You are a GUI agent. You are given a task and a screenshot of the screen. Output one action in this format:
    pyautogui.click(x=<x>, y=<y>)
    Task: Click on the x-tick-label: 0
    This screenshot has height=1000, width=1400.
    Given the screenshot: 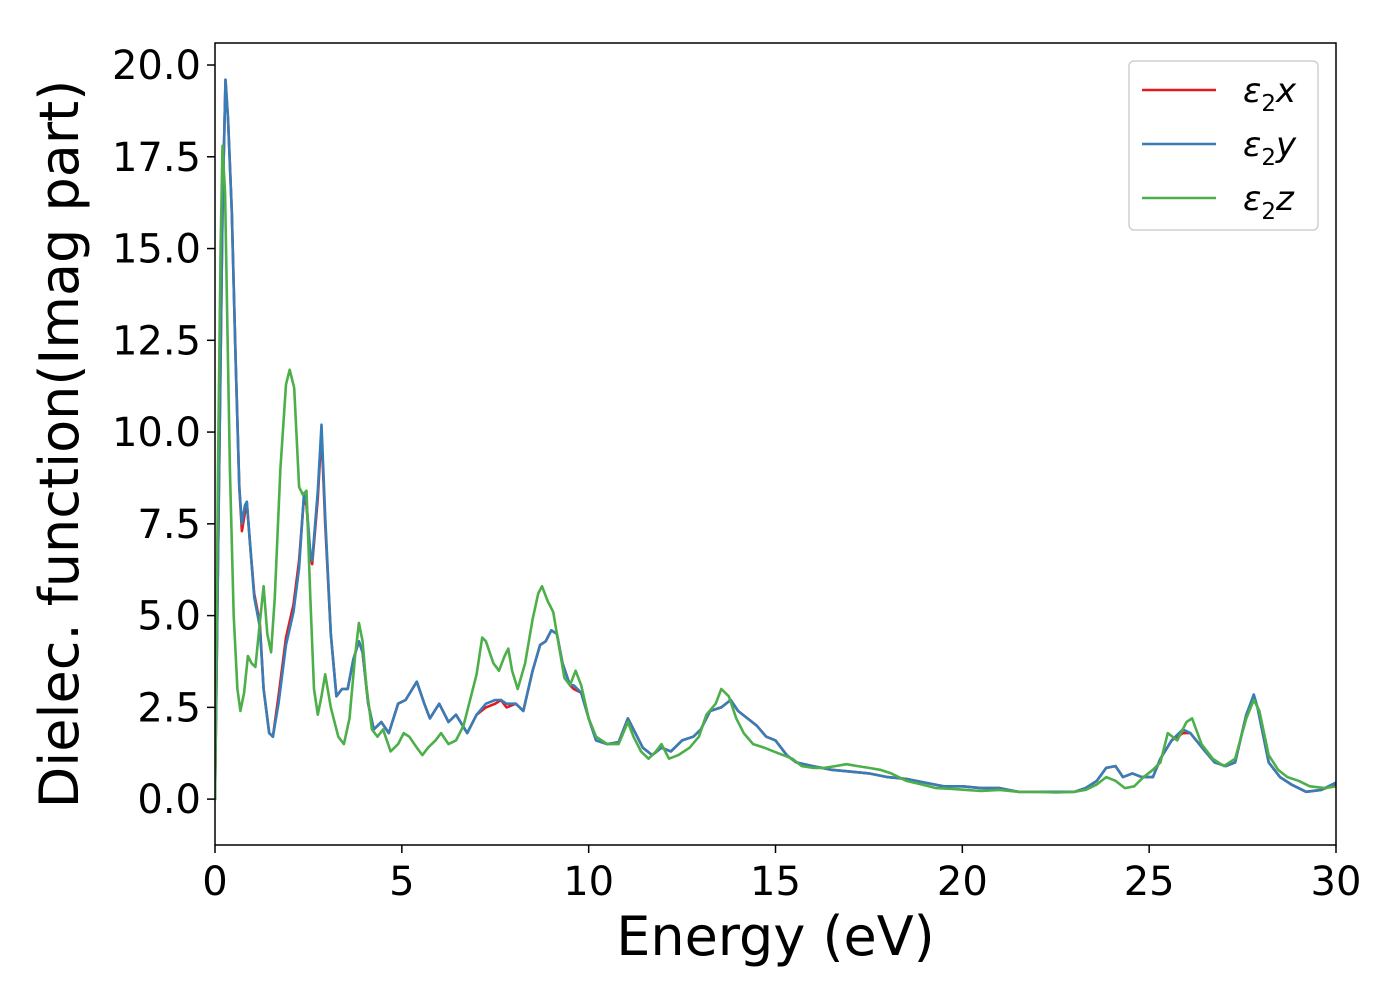 What is the action you would take?
    pyautogui.click(x=214, y=882)
    